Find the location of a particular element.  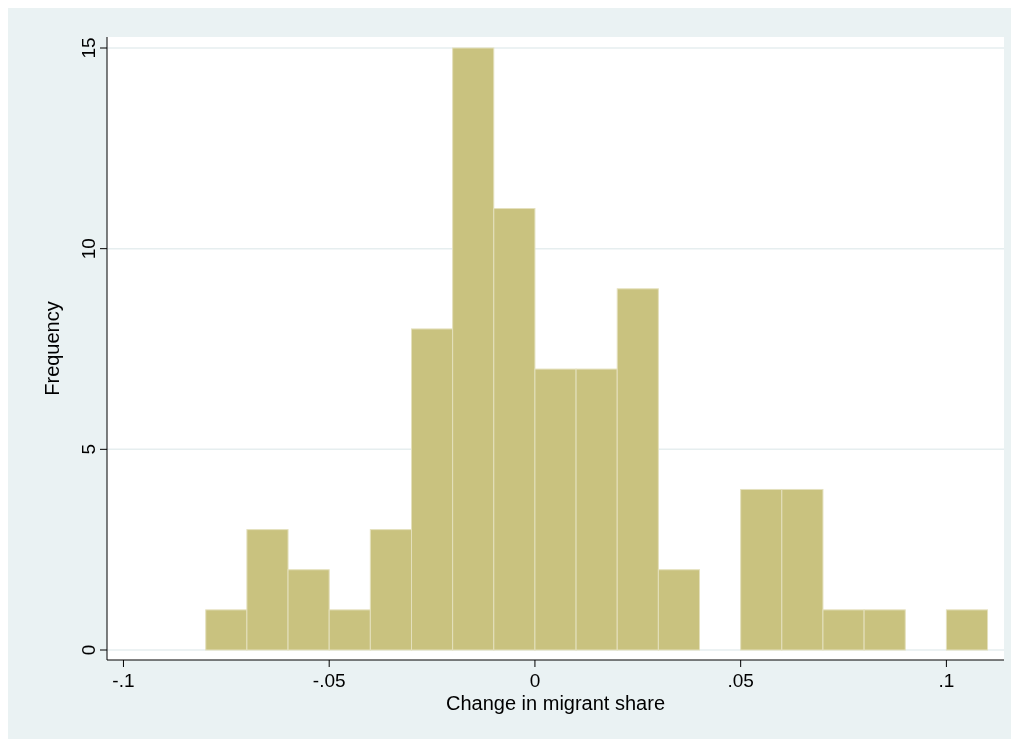

y-tick-label: 10 is located at coordinates (88, 249).